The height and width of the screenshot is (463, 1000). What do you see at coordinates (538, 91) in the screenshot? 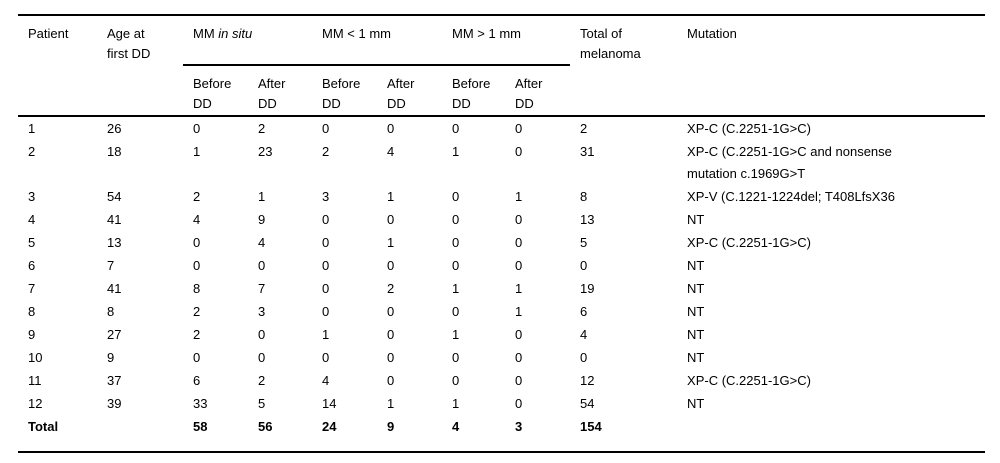
I see `col-header-gt1mm-after-dd: After DD` at bounding box center [538, 91].